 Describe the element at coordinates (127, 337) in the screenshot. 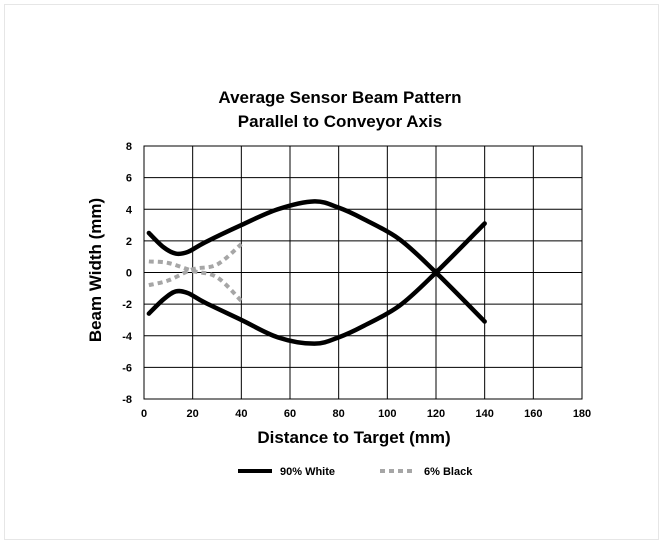

I see `y-tick-label: -4` at that location.